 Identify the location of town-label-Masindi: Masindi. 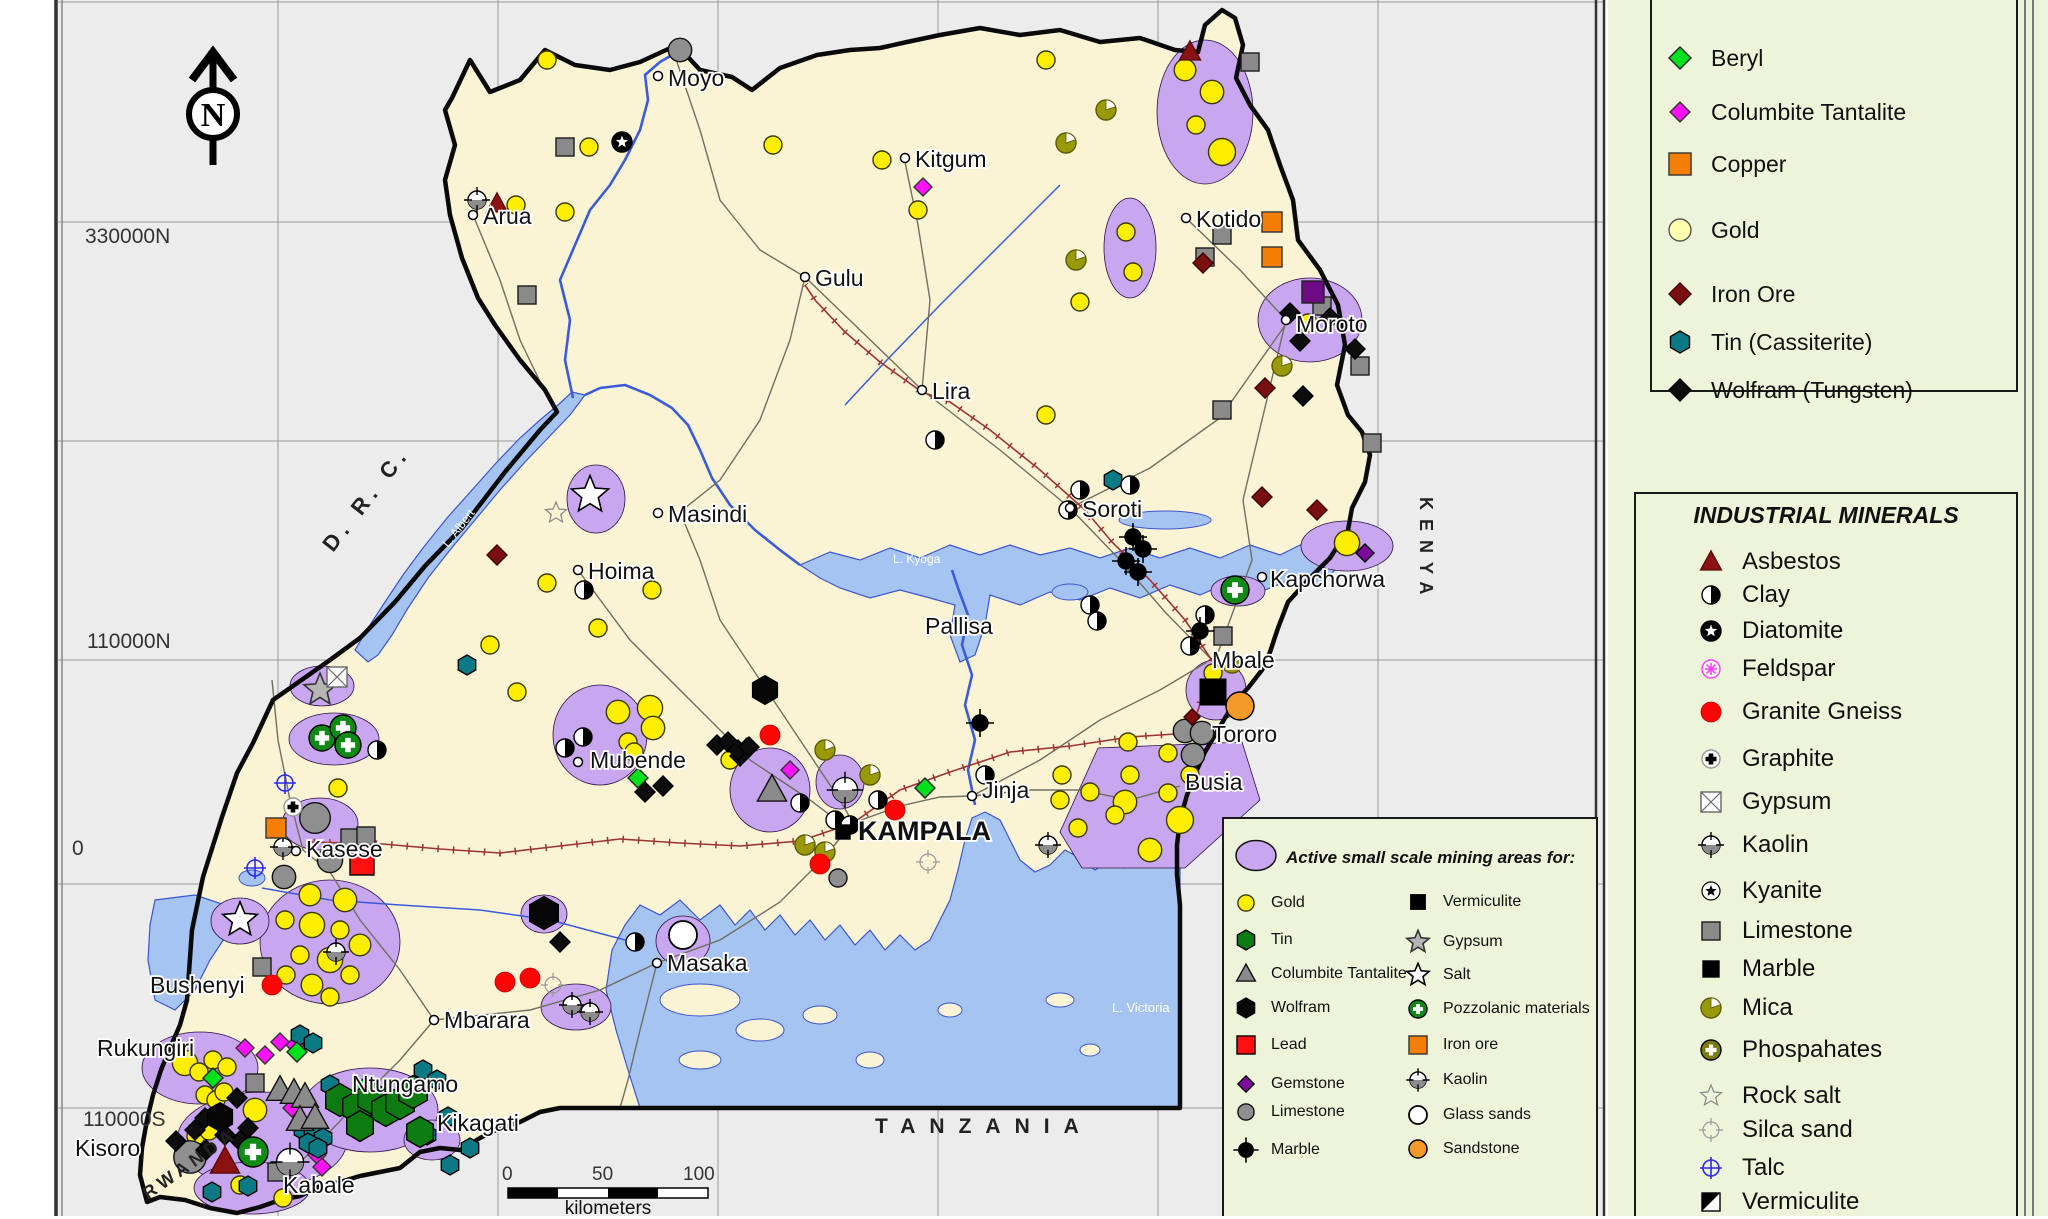
(707, 514).